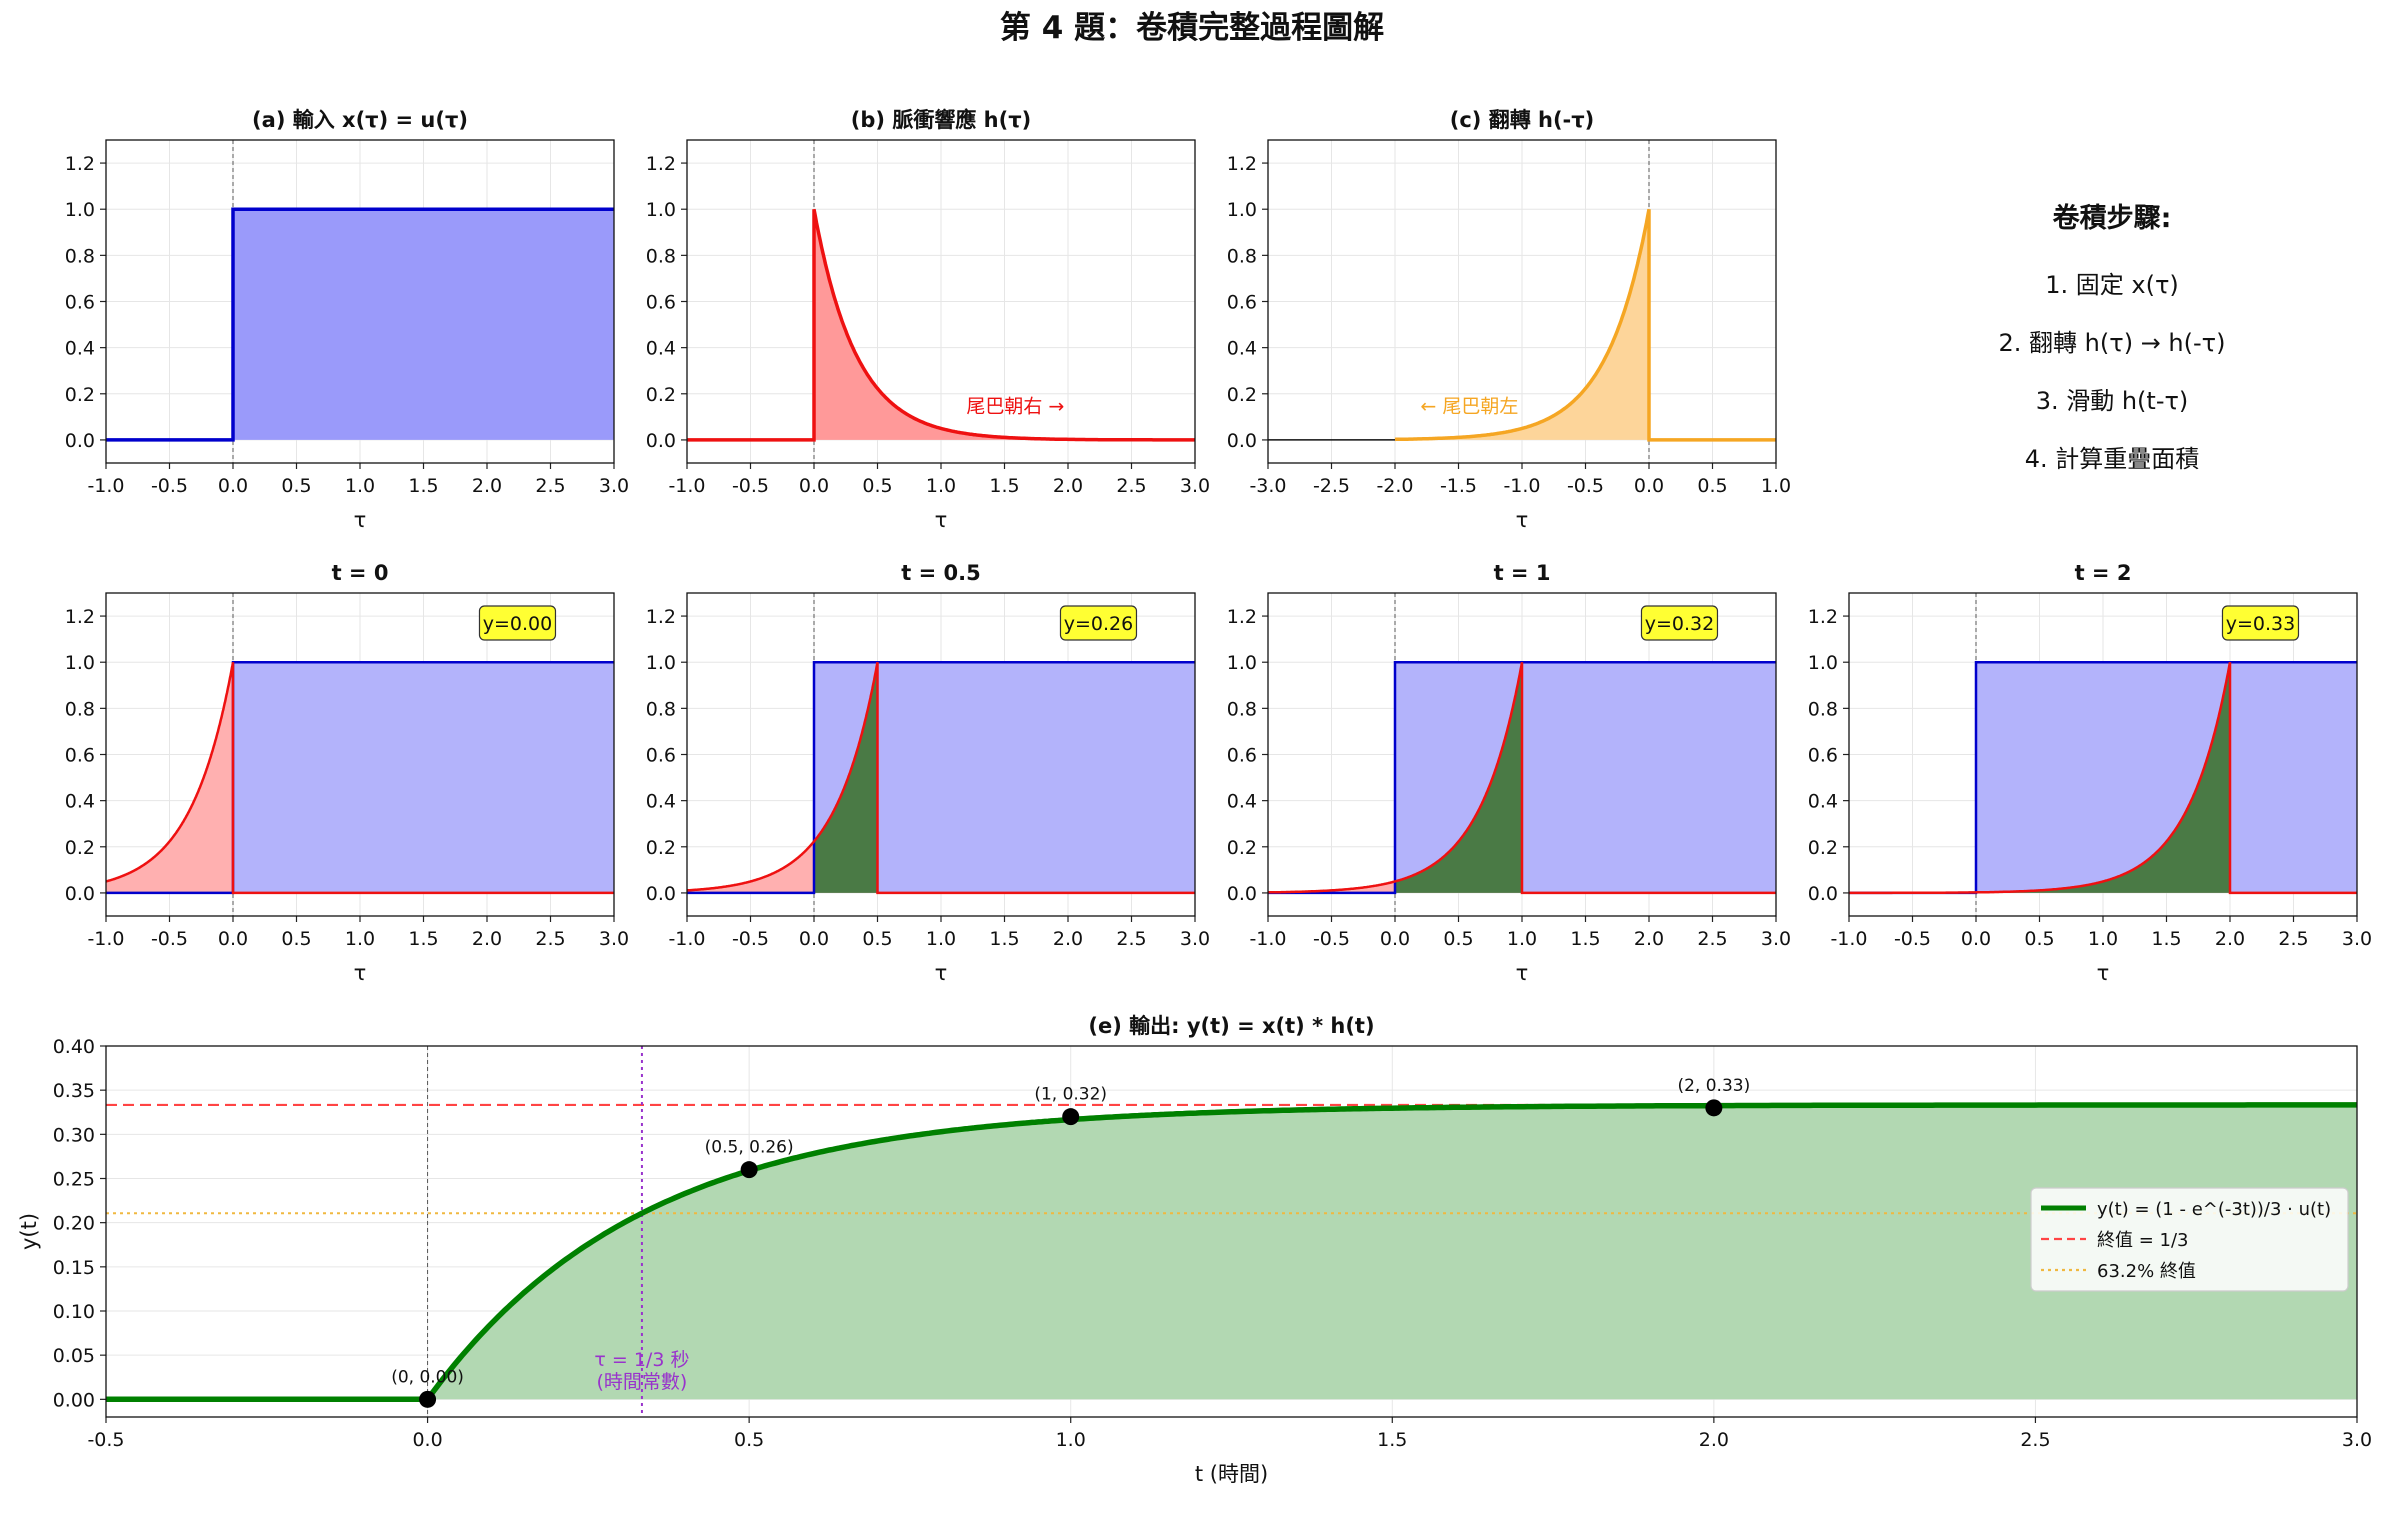 The height and width of the screenshot is (1523, 2384). Describe the element at coordinates (74, 1400) in the screenshot. I see `y-tick-label: 0.00` at that location.